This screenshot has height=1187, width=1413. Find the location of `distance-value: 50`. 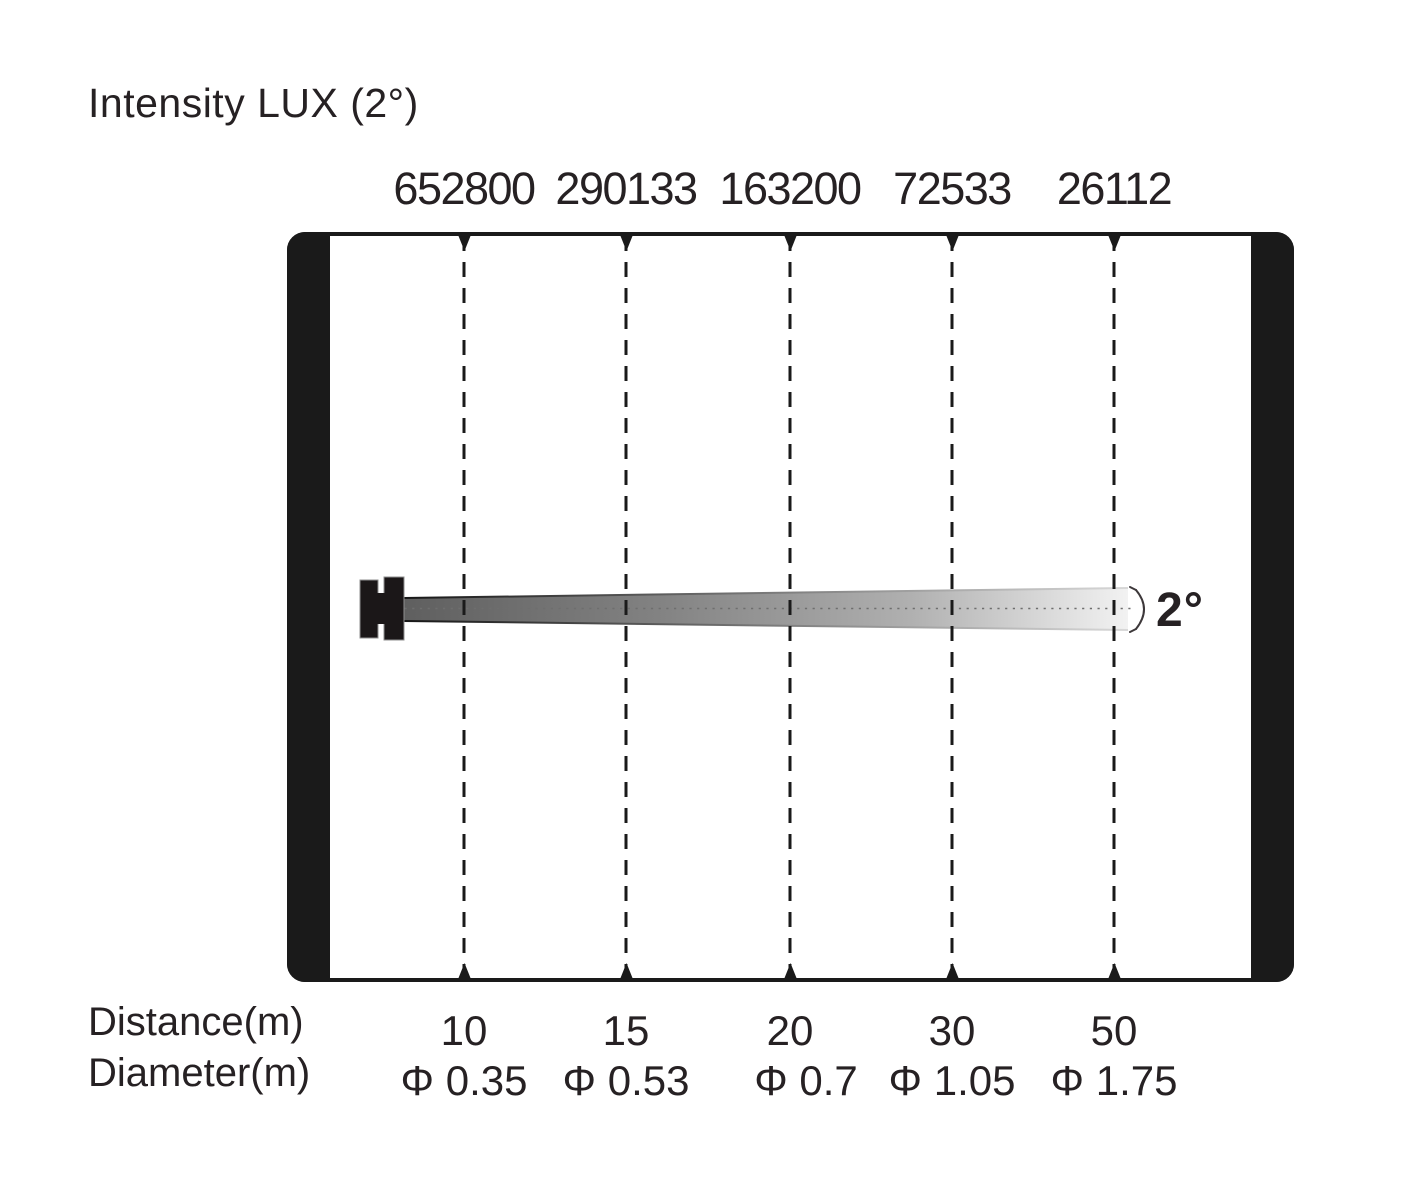

distance-value: 50 is located at coordinates (1114, 1030).